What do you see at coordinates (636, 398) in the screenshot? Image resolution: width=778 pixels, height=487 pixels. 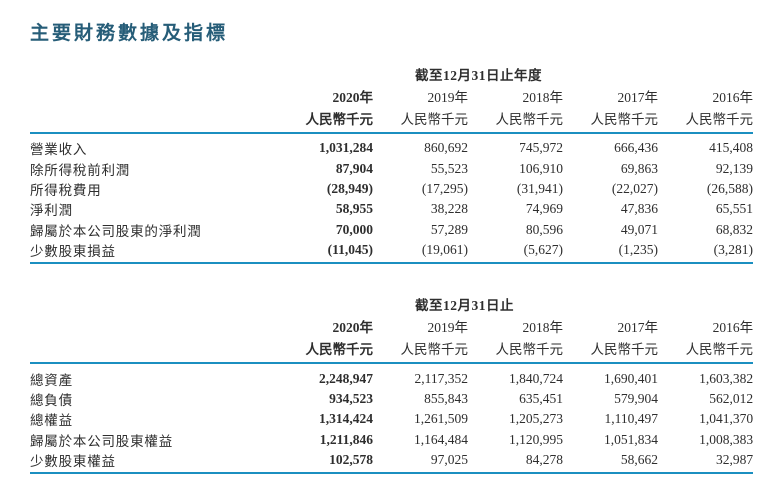 I see `cell-value: 579,904` at bounding box center [636, 398].